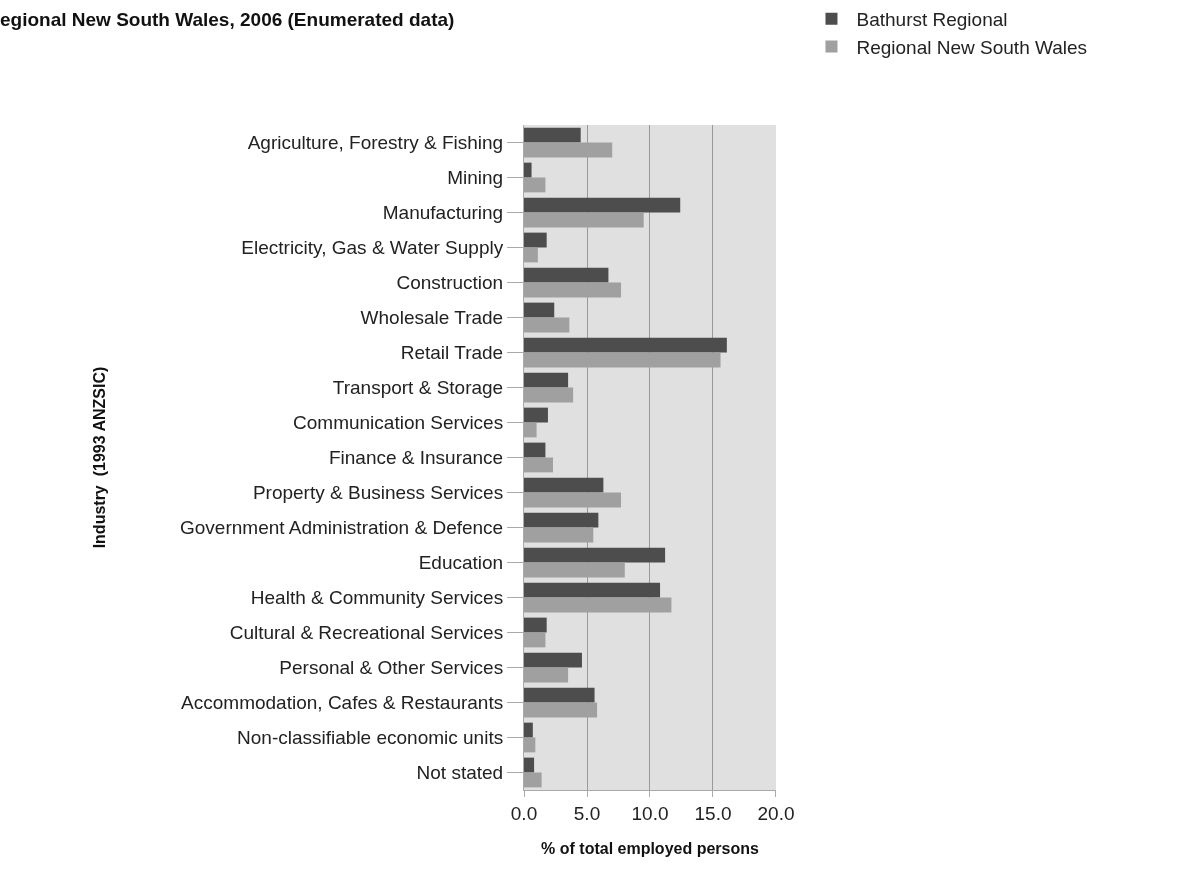  Describe the element at coordinates (650, 849) in the screenshot. I see `x-axis-title: % of total employed persons` at that location.